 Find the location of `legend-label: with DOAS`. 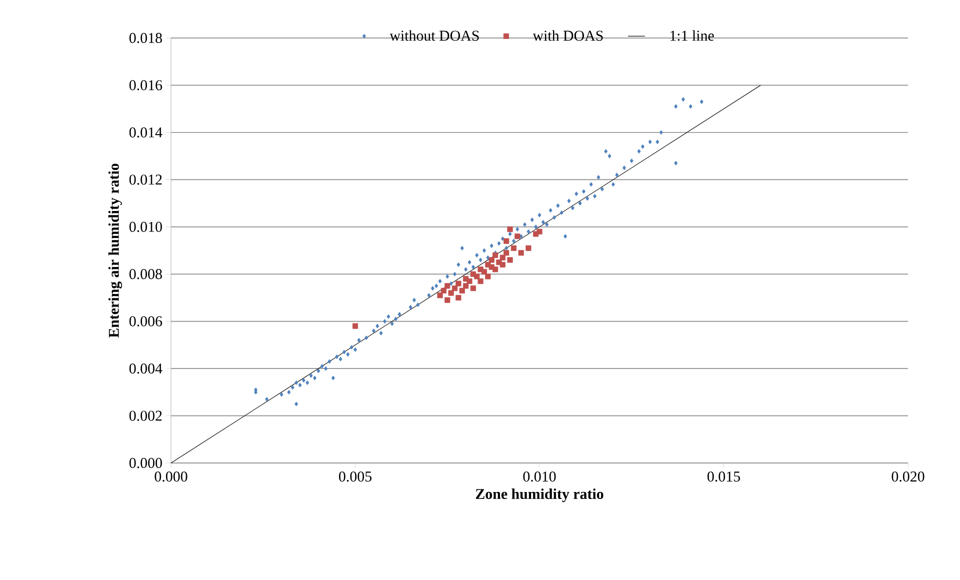

legend-label: with DOAS is located at coordinates (567, 35).